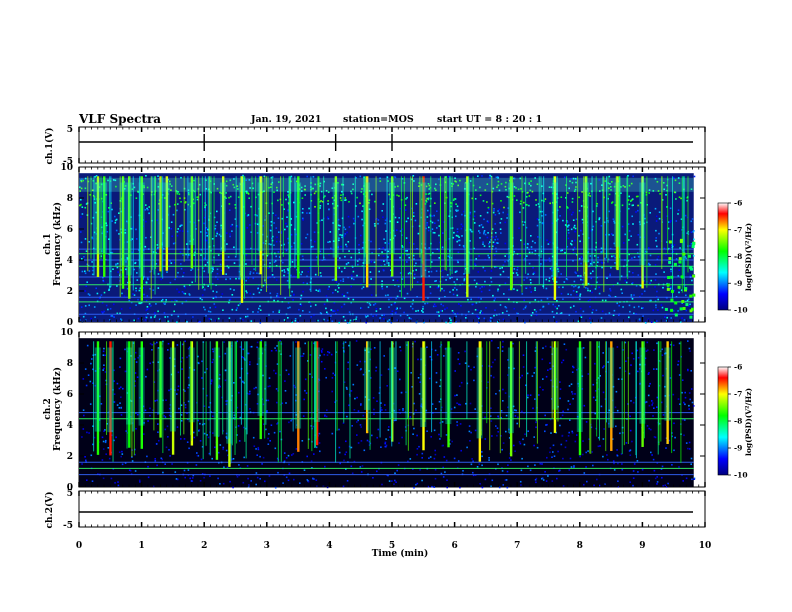  What do you see at coordinates (392, 145) in the screenshot?
I see `ch1-waveform-panel` at bounding box center [392, 145].